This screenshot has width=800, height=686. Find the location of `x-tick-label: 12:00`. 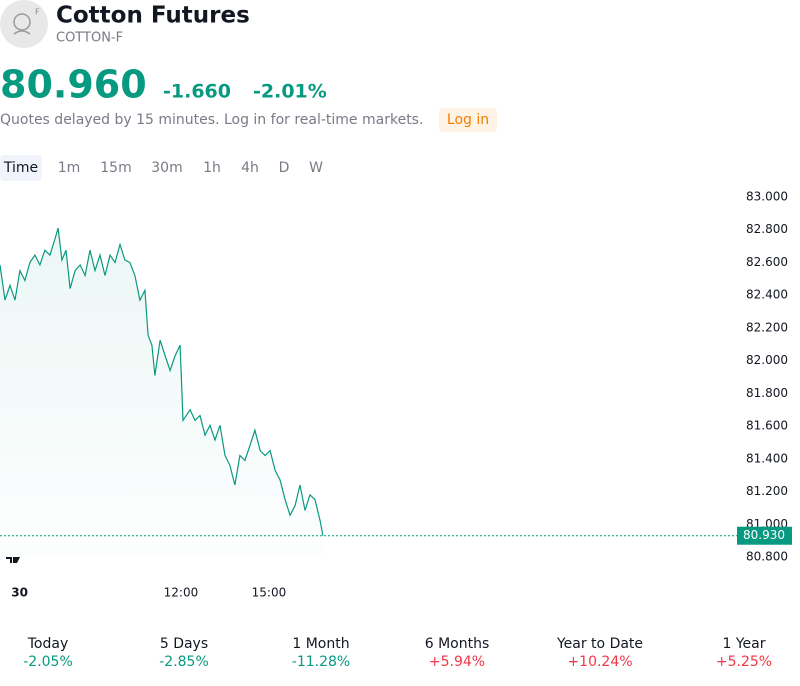

x-tick-label: 12:00 is located at coordinates (181, 593).